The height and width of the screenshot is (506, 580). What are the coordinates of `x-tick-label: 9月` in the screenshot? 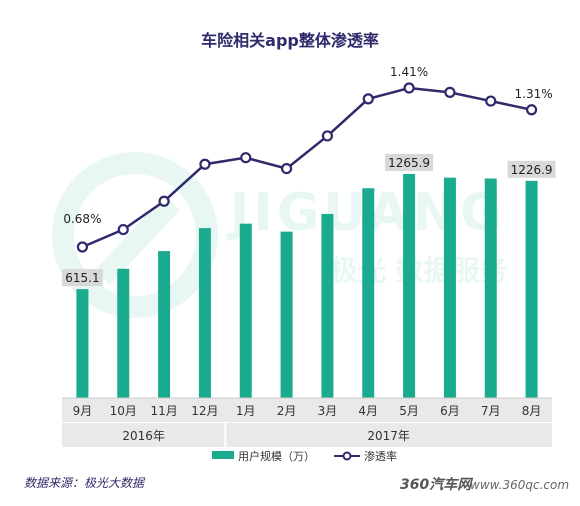 It's located at (83, 411).